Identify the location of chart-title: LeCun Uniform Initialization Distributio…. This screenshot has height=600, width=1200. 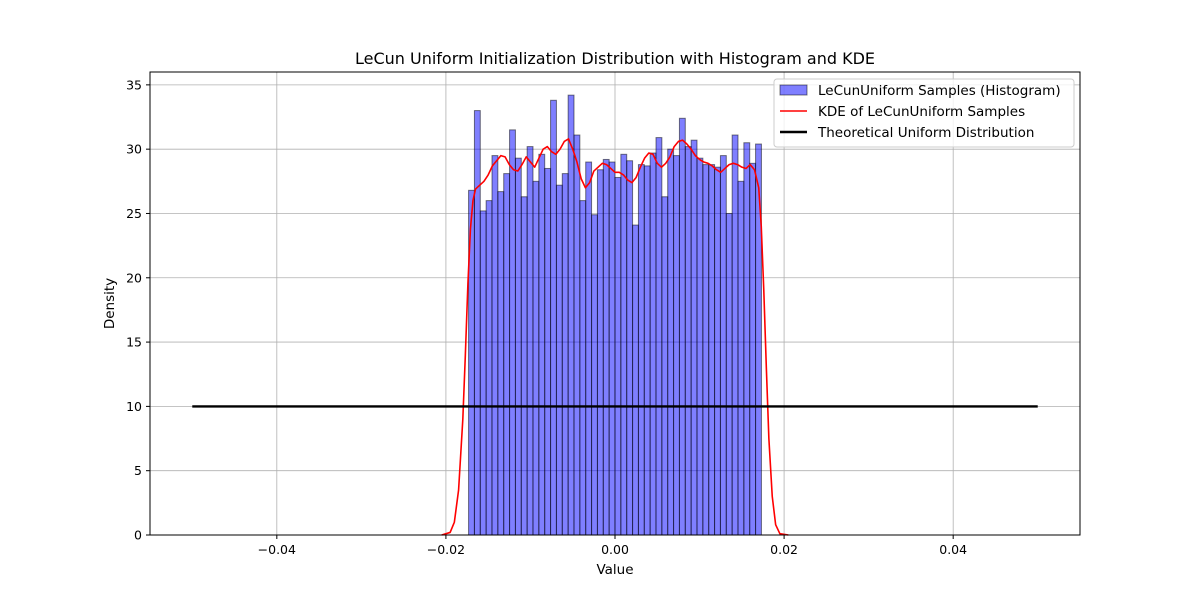
(615, 58).